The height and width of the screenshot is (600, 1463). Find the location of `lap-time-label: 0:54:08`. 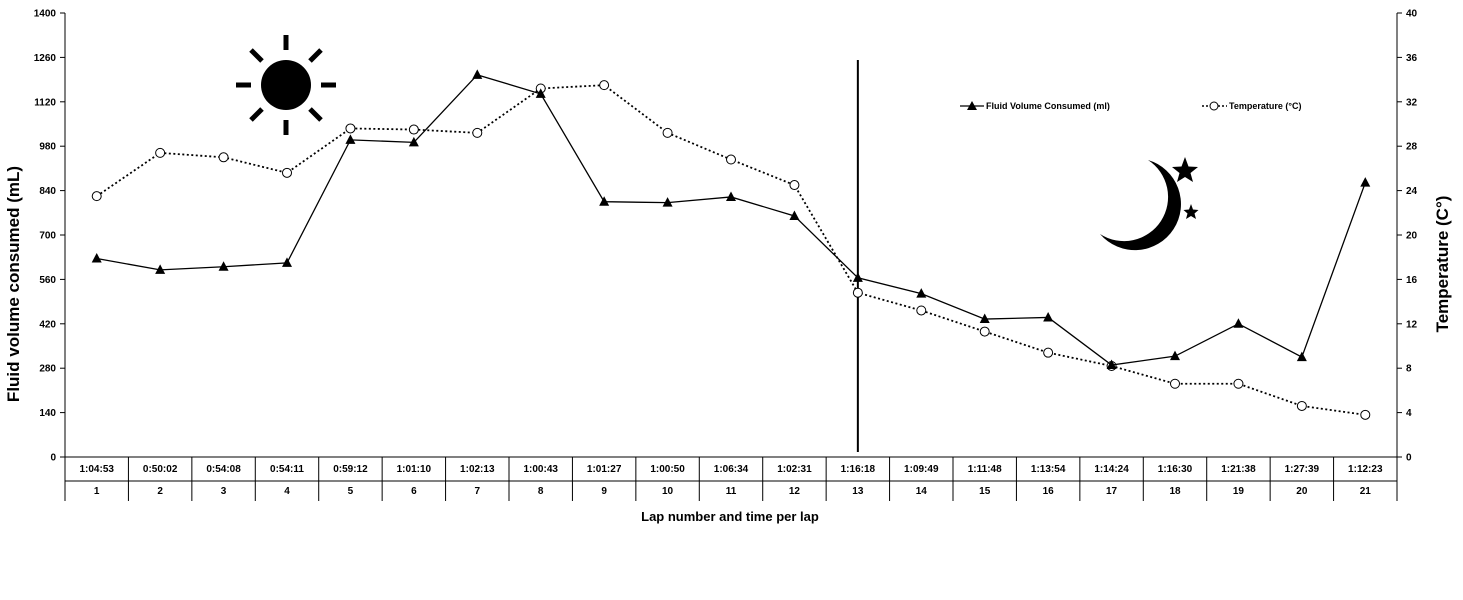

lap-time-label: 0:54:08 is located at coordinates (223, 469).